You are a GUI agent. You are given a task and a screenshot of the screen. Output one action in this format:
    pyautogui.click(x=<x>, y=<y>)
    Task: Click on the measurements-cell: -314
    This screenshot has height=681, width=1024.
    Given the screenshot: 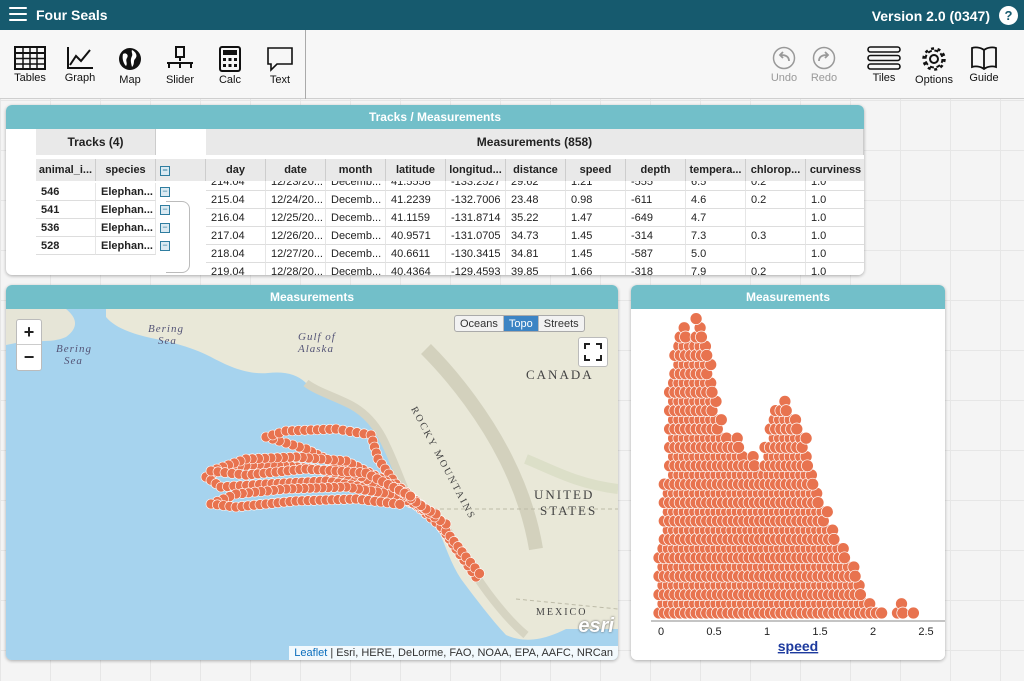 What is the action you would take?
    pyautogui.click(x=656, y=236)
    